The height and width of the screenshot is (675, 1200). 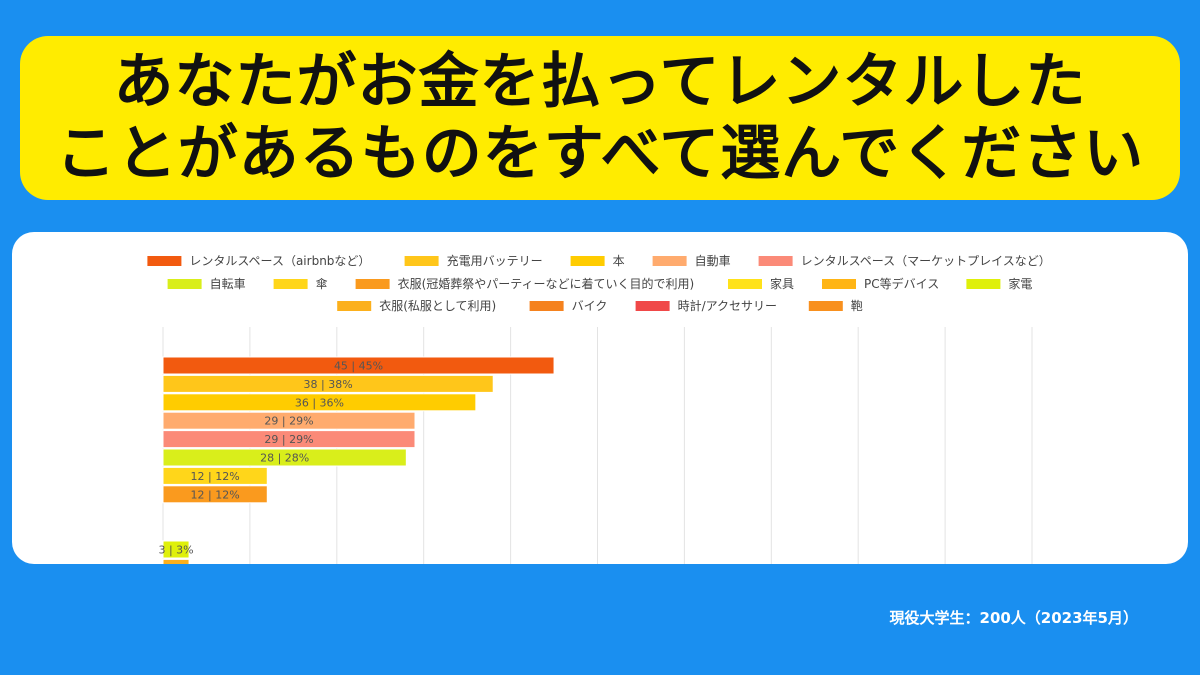 I want to click on legend-label: 本, so click(x=619, y=261).